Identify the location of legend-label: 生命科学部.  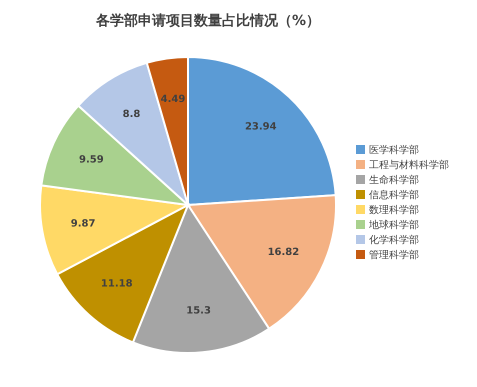
(394, 180).